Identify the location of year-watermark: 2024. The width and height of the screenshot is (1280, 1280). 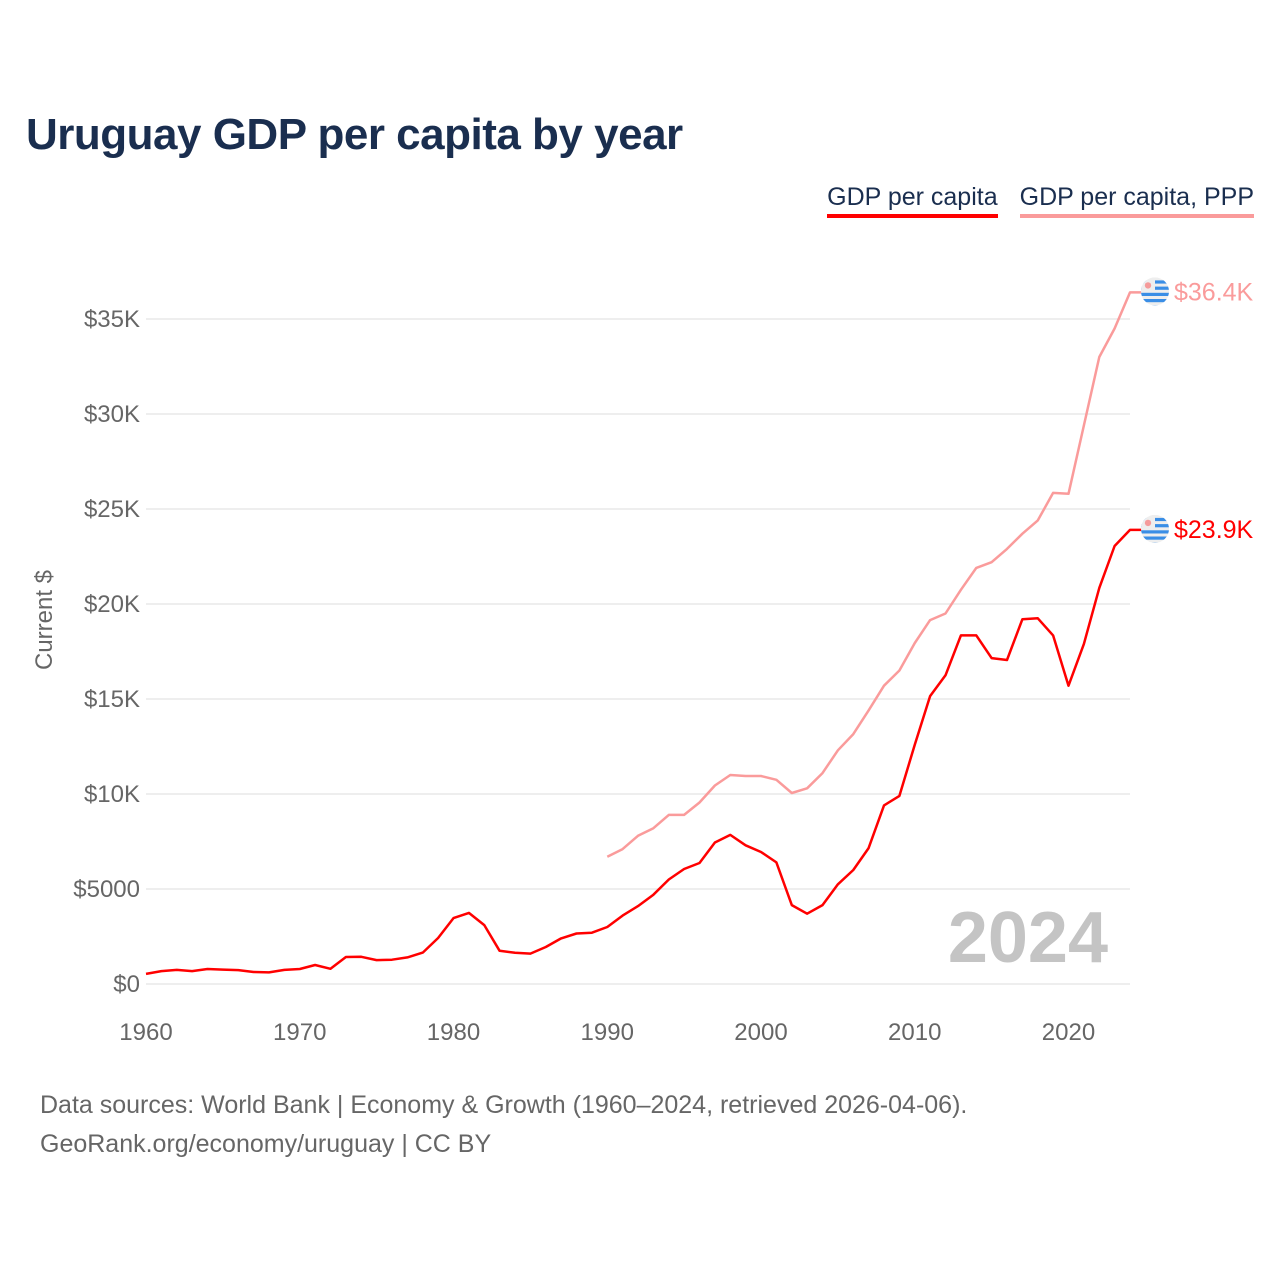
(1028, 938).